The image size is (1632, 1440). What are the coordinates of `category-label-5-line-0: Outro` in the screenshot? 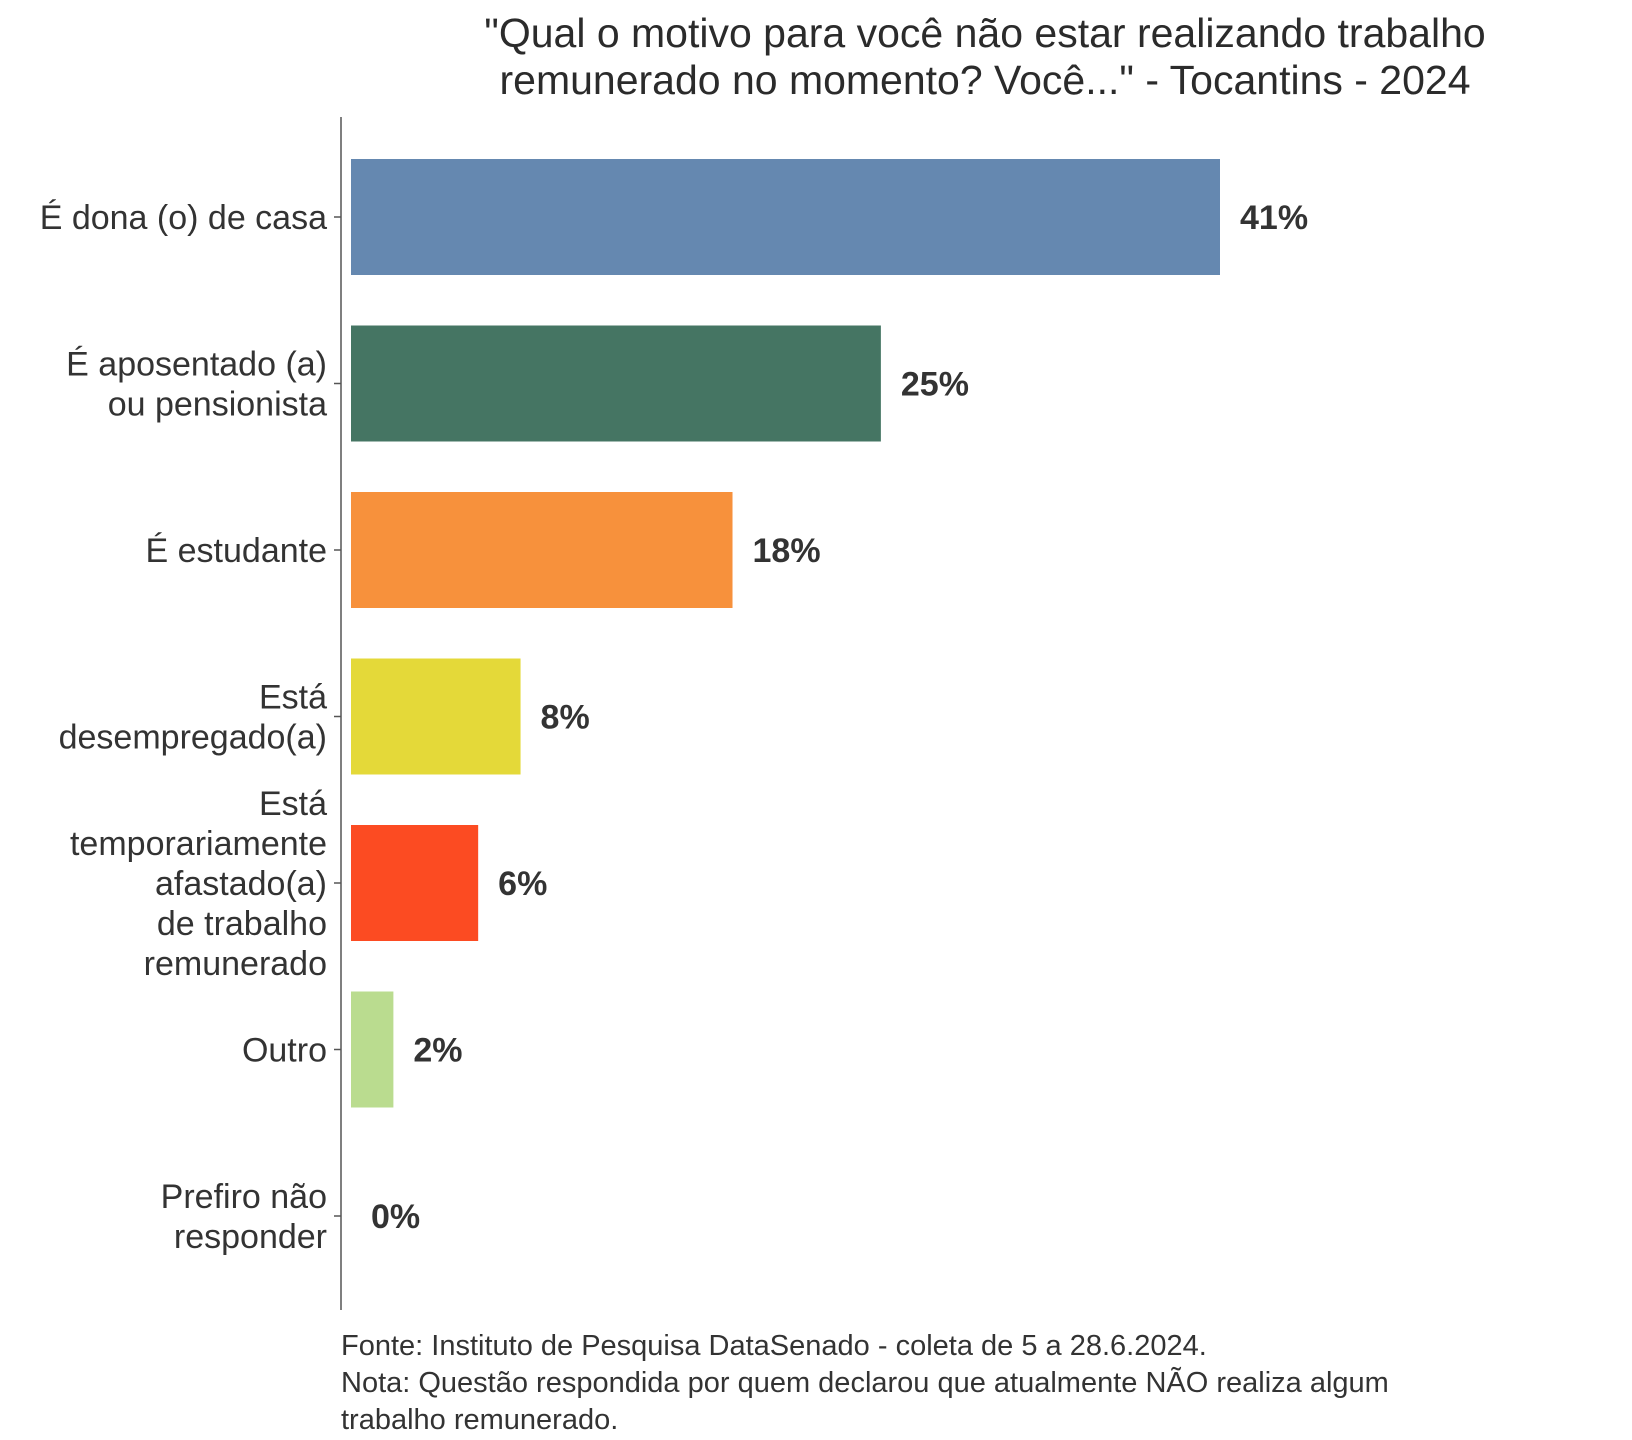 It's located at (284, 1051).